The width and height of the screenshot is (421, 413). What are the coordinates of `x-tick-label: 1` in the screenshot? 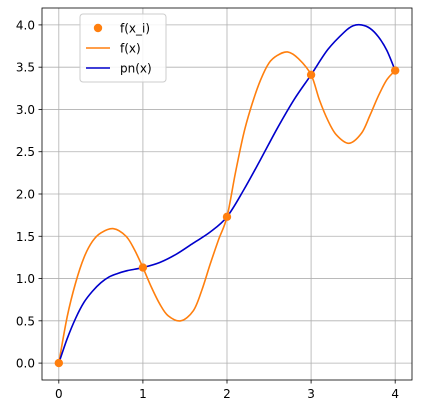 It's located at (143, 394).